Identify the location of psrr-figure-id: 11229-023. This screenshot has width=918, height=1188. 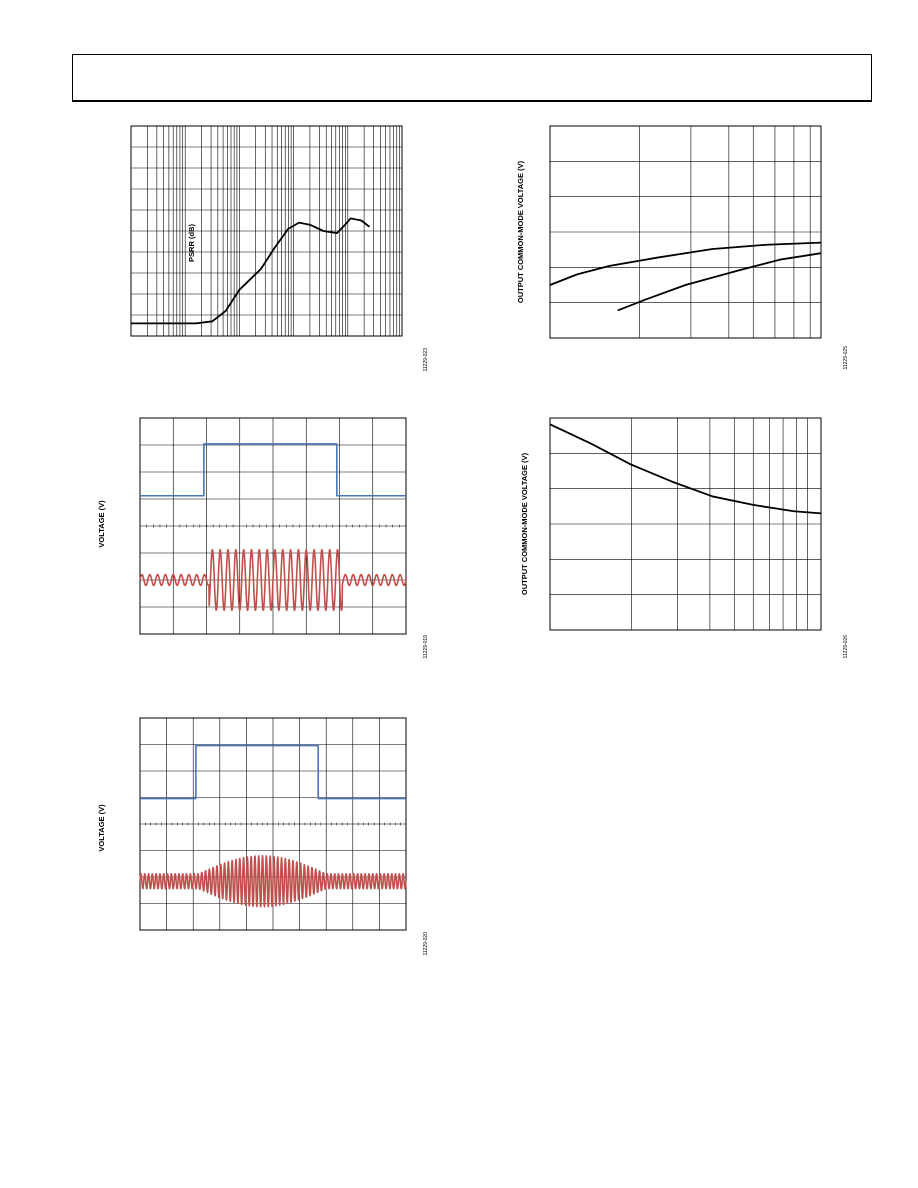
(426, 360).